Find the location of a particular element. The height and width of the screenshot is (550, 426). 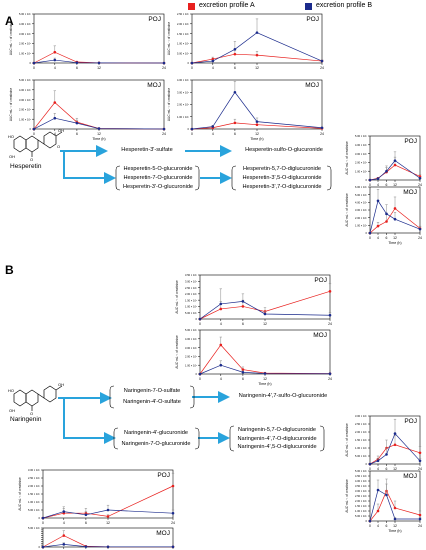

legend: excretion profile A excretion profile B is located at coordinates (303, 7).